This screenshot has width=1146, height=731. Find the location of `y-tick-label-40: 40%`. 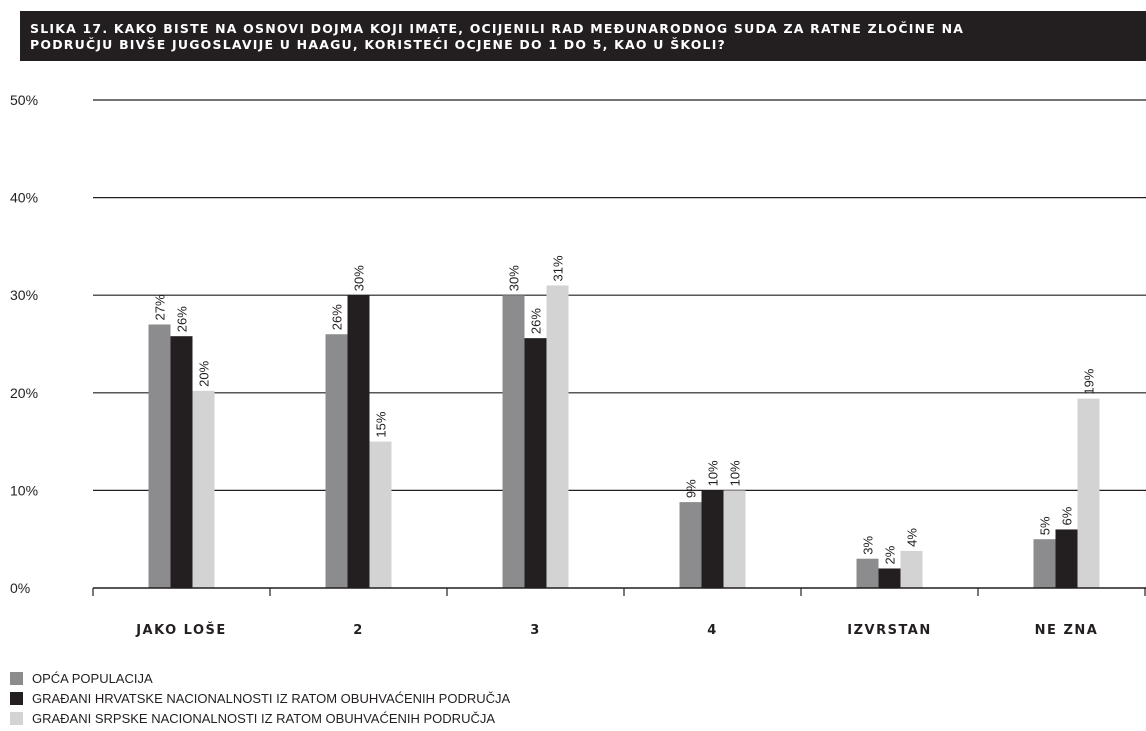

y-tick-label-40: 40% is located at coordinates (24, 198).